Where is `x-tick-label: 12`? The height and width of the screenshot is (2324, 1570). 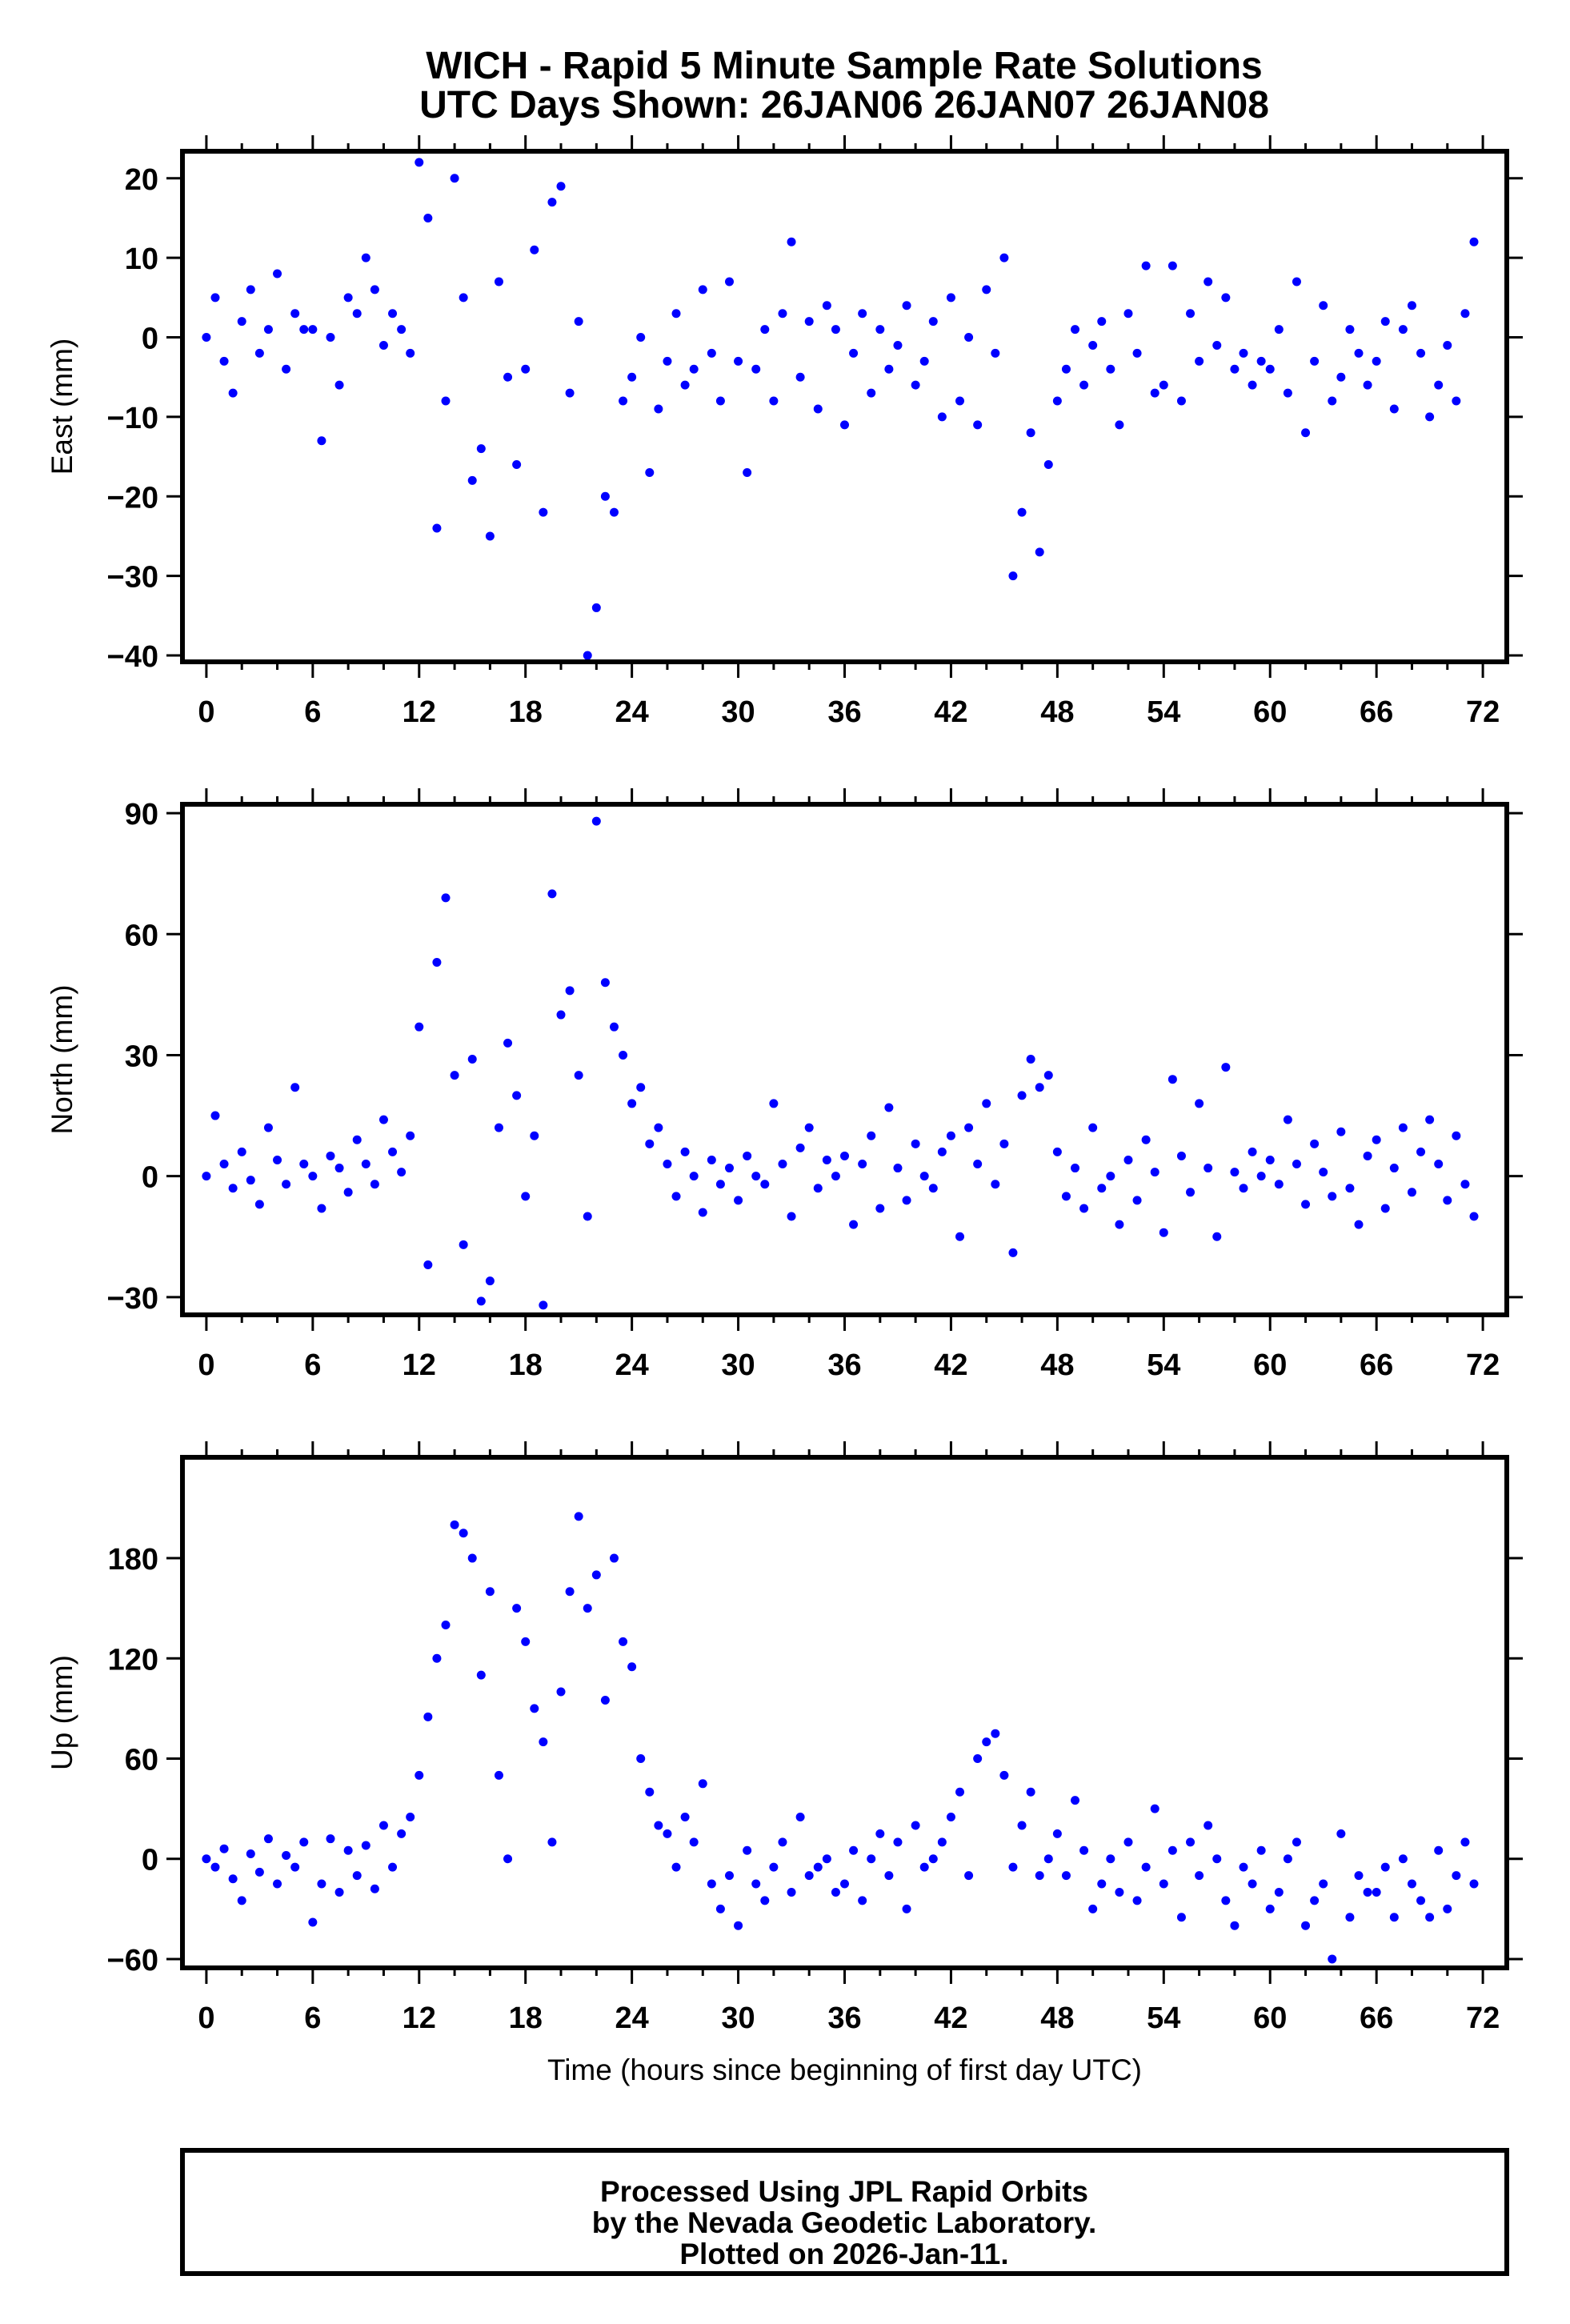 x-tick-label: 12 is located at coordinates (419, 1365).